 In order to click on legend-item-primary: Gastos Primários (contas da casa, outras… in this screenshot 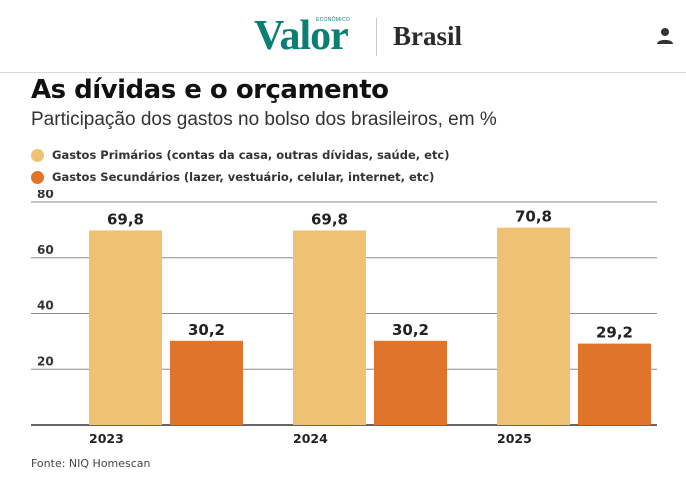, I will do `click(240, 155)`.